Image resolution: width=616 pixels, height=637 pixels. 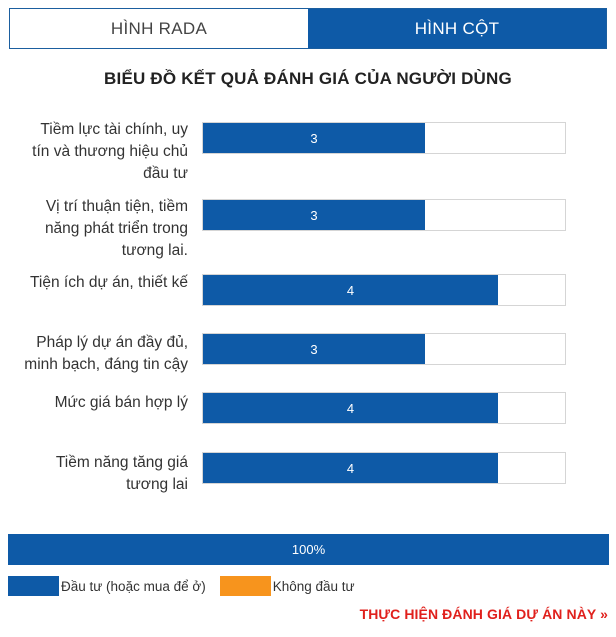 What do you see at coordinates (308, 78) in the screenshot?
I see `chart-title: BIỂU ĐỒ KẾT QUẢ ĐÁNH GIÁ CỦA NGƯỜI DÙNG` at bounding box center [308, 78].